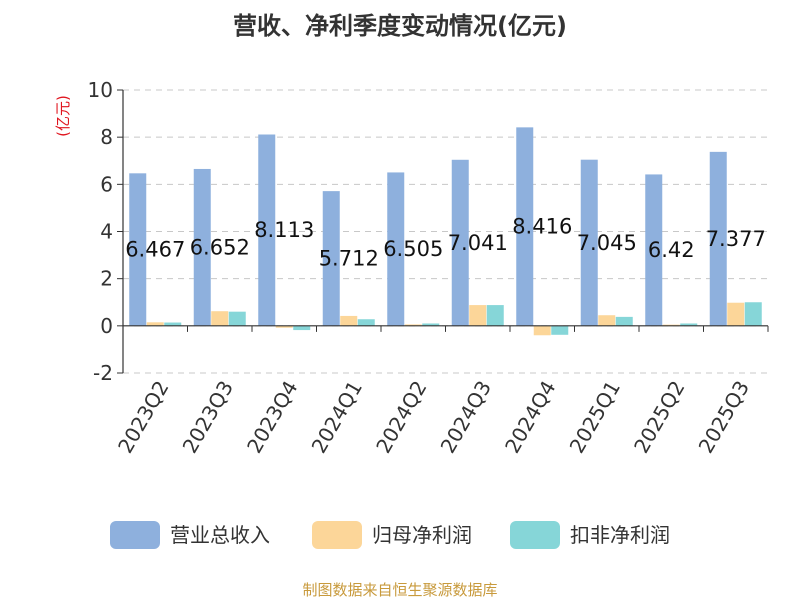  What do you see at coordinates (143, 417) in the screenshot?
I see `x-tick-label: 2023Q2` at bounding box center [143, 417].